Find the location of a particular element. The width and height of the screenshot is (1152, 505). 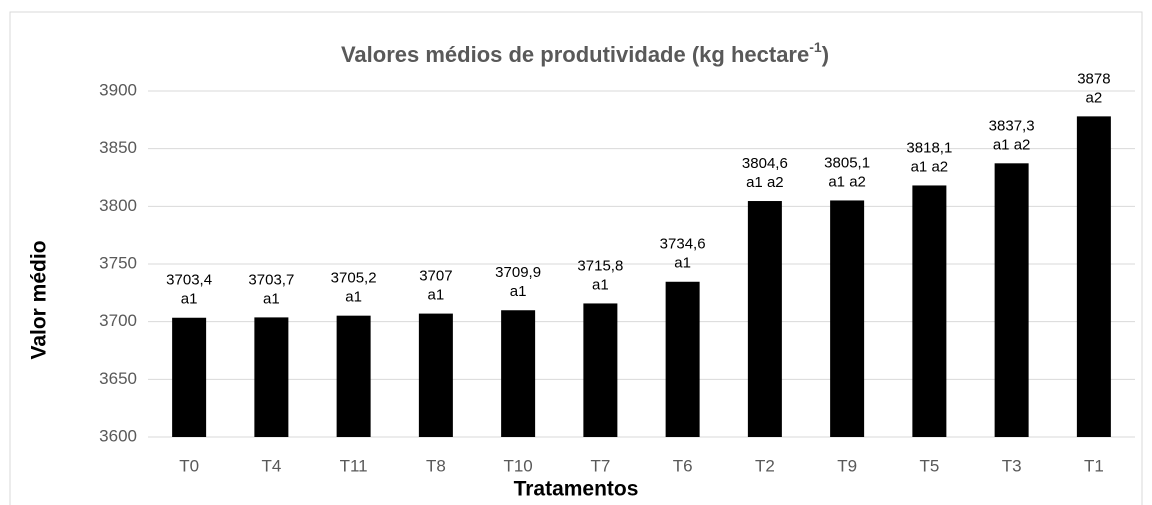

x-tick-label: T5 is located at coordinates (929, 465).